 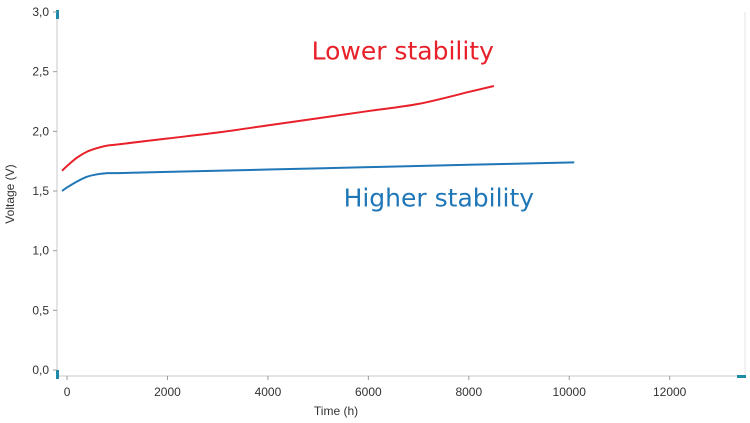 I want to click on annotation-layer: Lower stability Higher stability, so click(x=423, y=125).